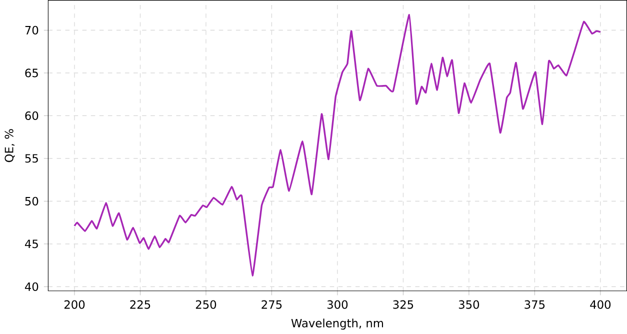  What do you see at coordinates (31, 244) in the screenshot?
I see `y-tick-label: 45` at bounding box center [31, 244].